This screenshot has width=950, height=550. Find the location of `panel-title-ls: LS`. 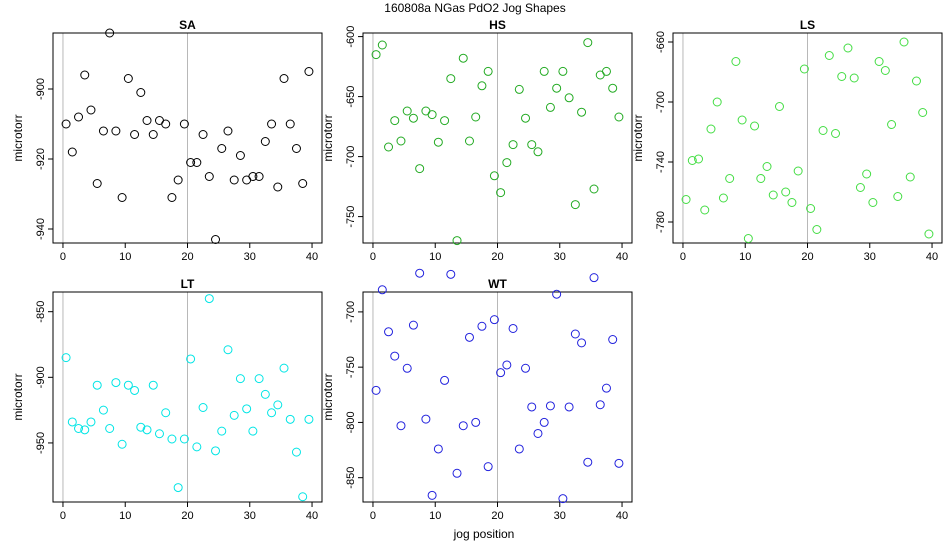

panel-title-ls: LS is located at coordinates (807, 25).